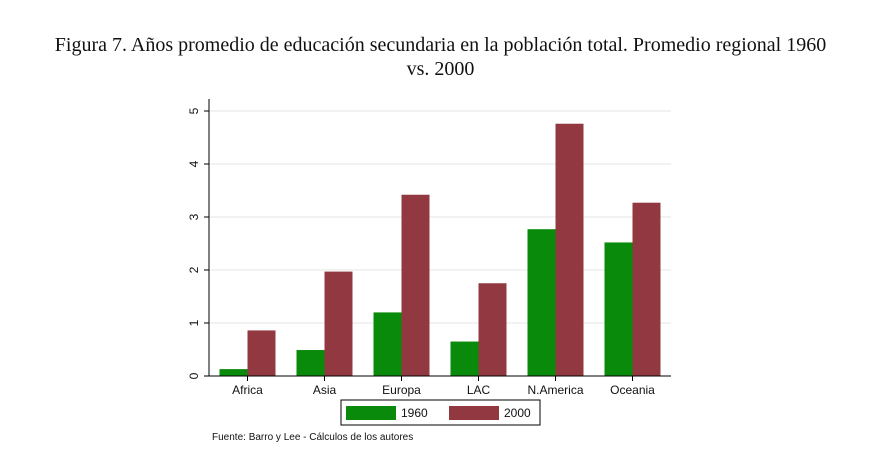  Describe the element at coordinates (464, 358) in the screenshot. I see `bar-1960-lac` at that location.